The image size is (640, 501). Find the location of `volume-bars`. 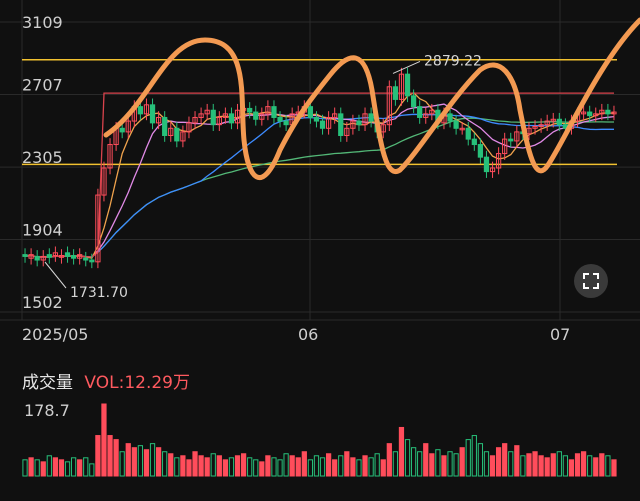

volume-bars is located at coordinates (319, 440).